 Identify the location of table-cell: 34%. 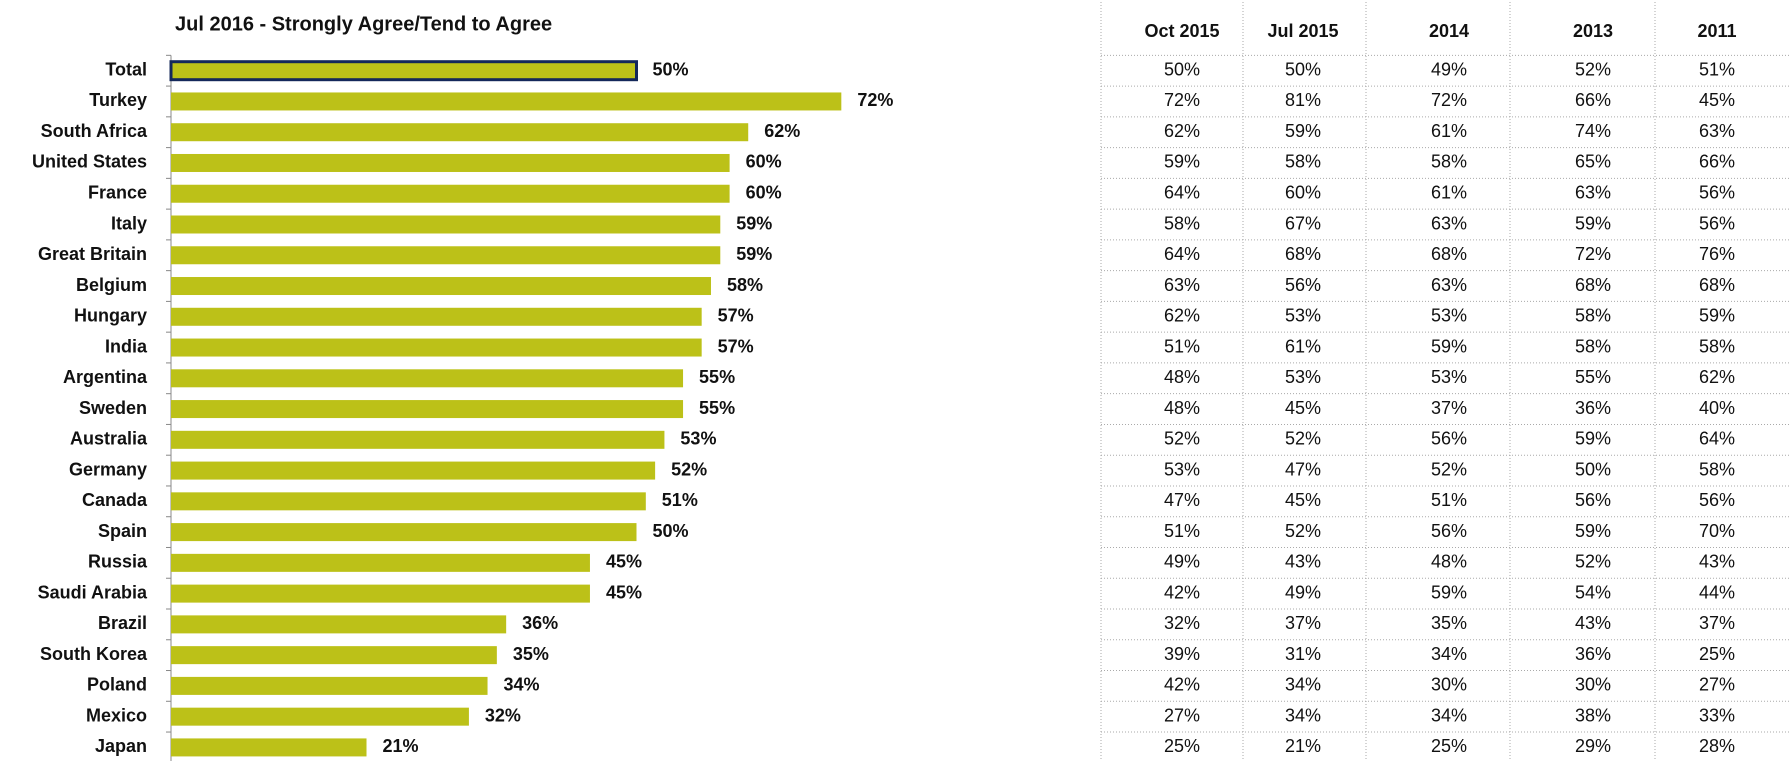
(1449, 715).